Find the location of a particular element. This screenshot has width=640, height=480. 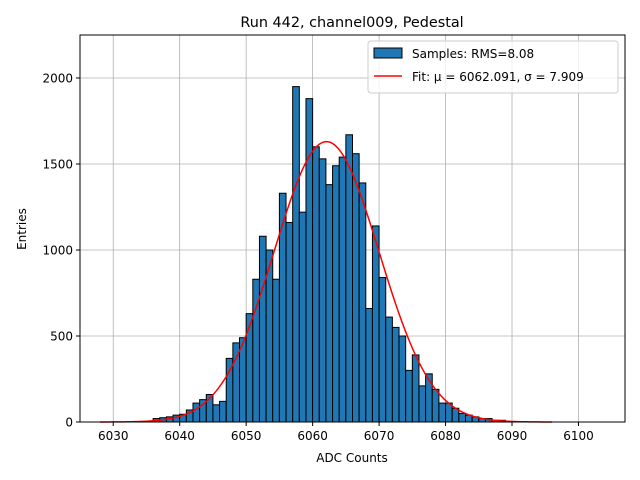

x-tick-label: 6060 is located at coordinates (312, 436).